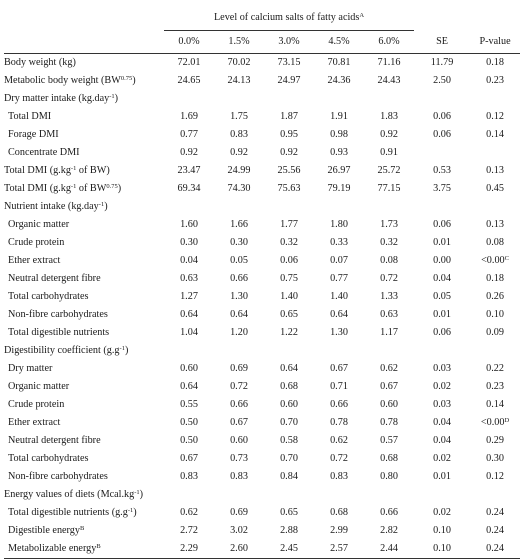  What do you see at coordinates (84, 207) in the screenshot?
I see `section-label: Nutrient intake (kg.day-1)` at bounding box center [84, 207].